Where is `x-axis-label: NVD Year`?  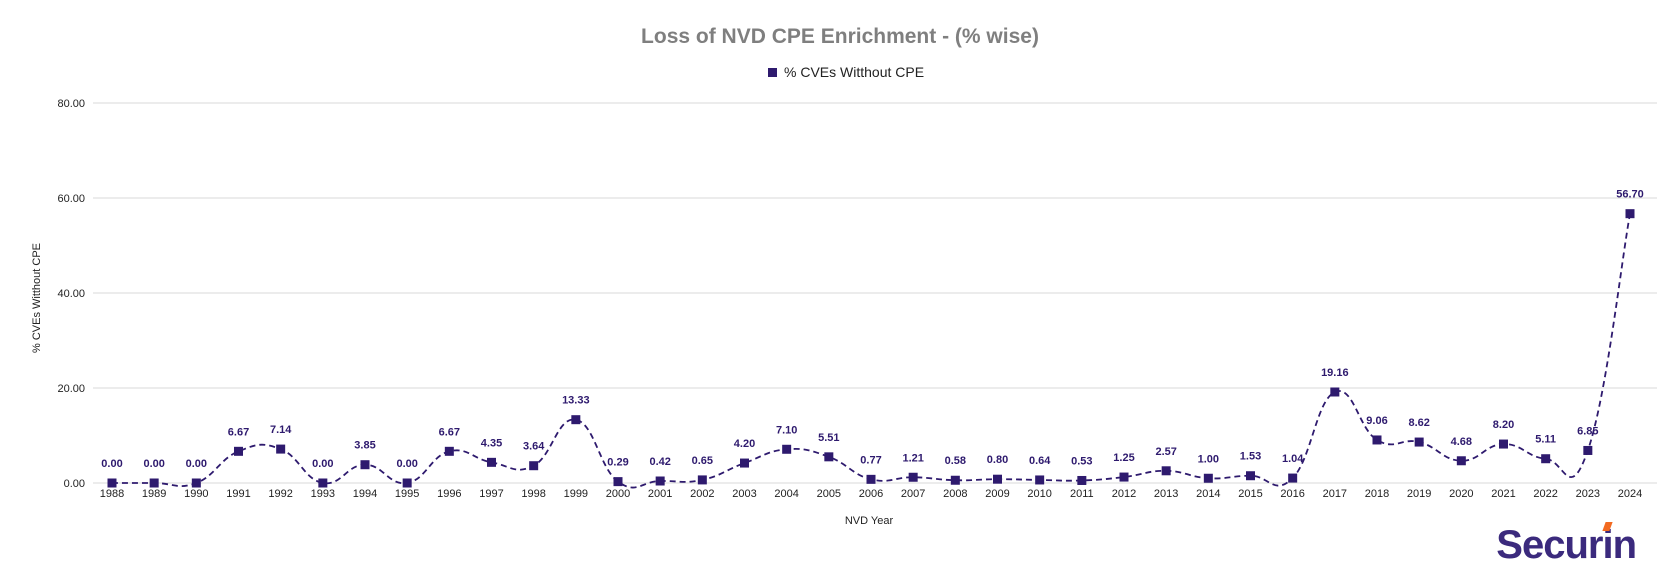 x-axis-label: NVD Year is located at coordinates (869, 521).